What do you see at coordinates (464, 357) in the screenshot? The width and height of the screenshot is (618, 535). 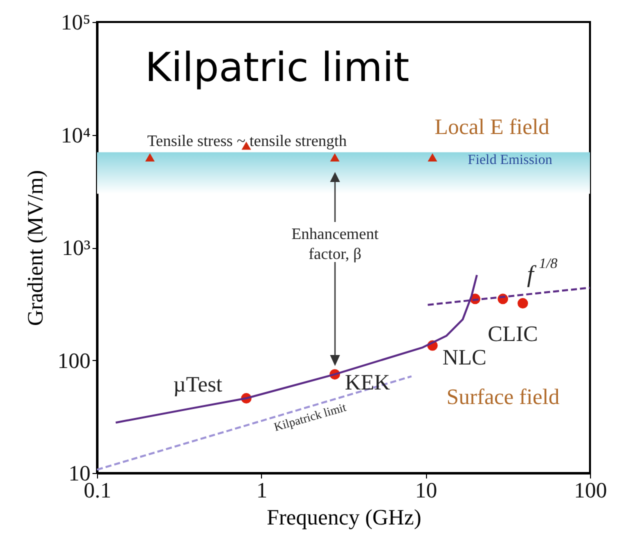 I see `annotation: NLC` at bounding box center [464, 357].